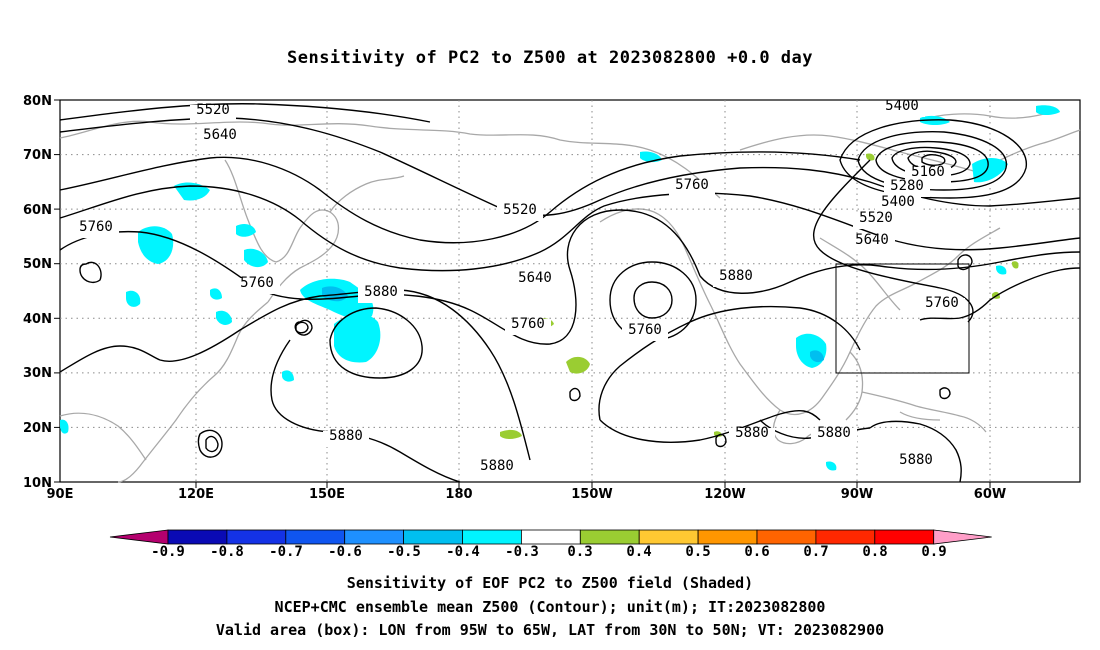 Image resolution: width=1100 pixels, height=650 pixels. I want to click on lon-label: 120W, so click(724, 494).